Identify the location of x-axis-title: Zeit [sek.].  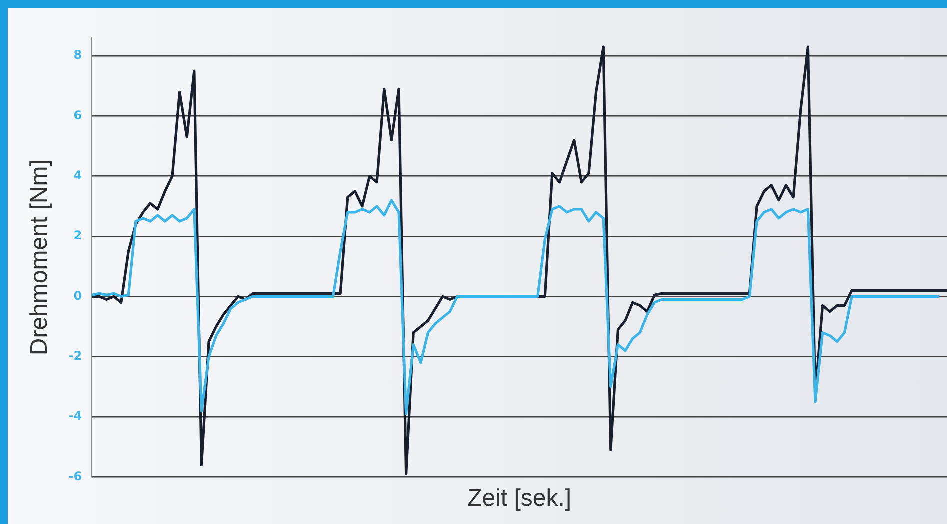
(520, 498).